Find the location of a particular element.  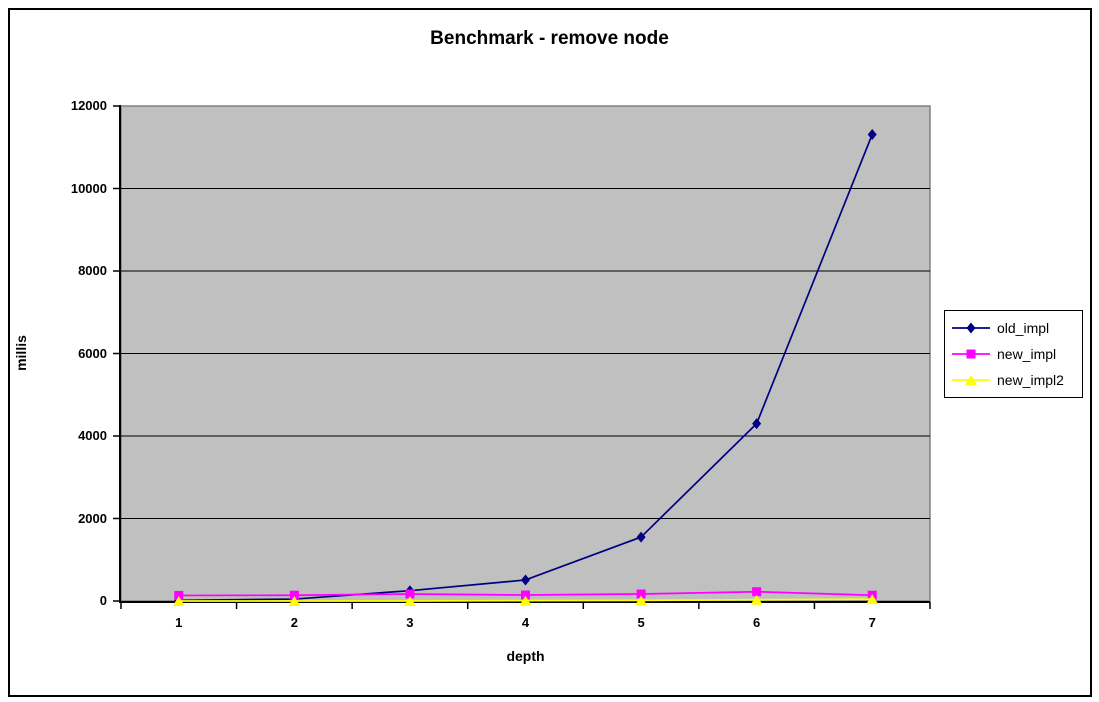

y-tick-label: 2000 is located at coordinates (92, 518).